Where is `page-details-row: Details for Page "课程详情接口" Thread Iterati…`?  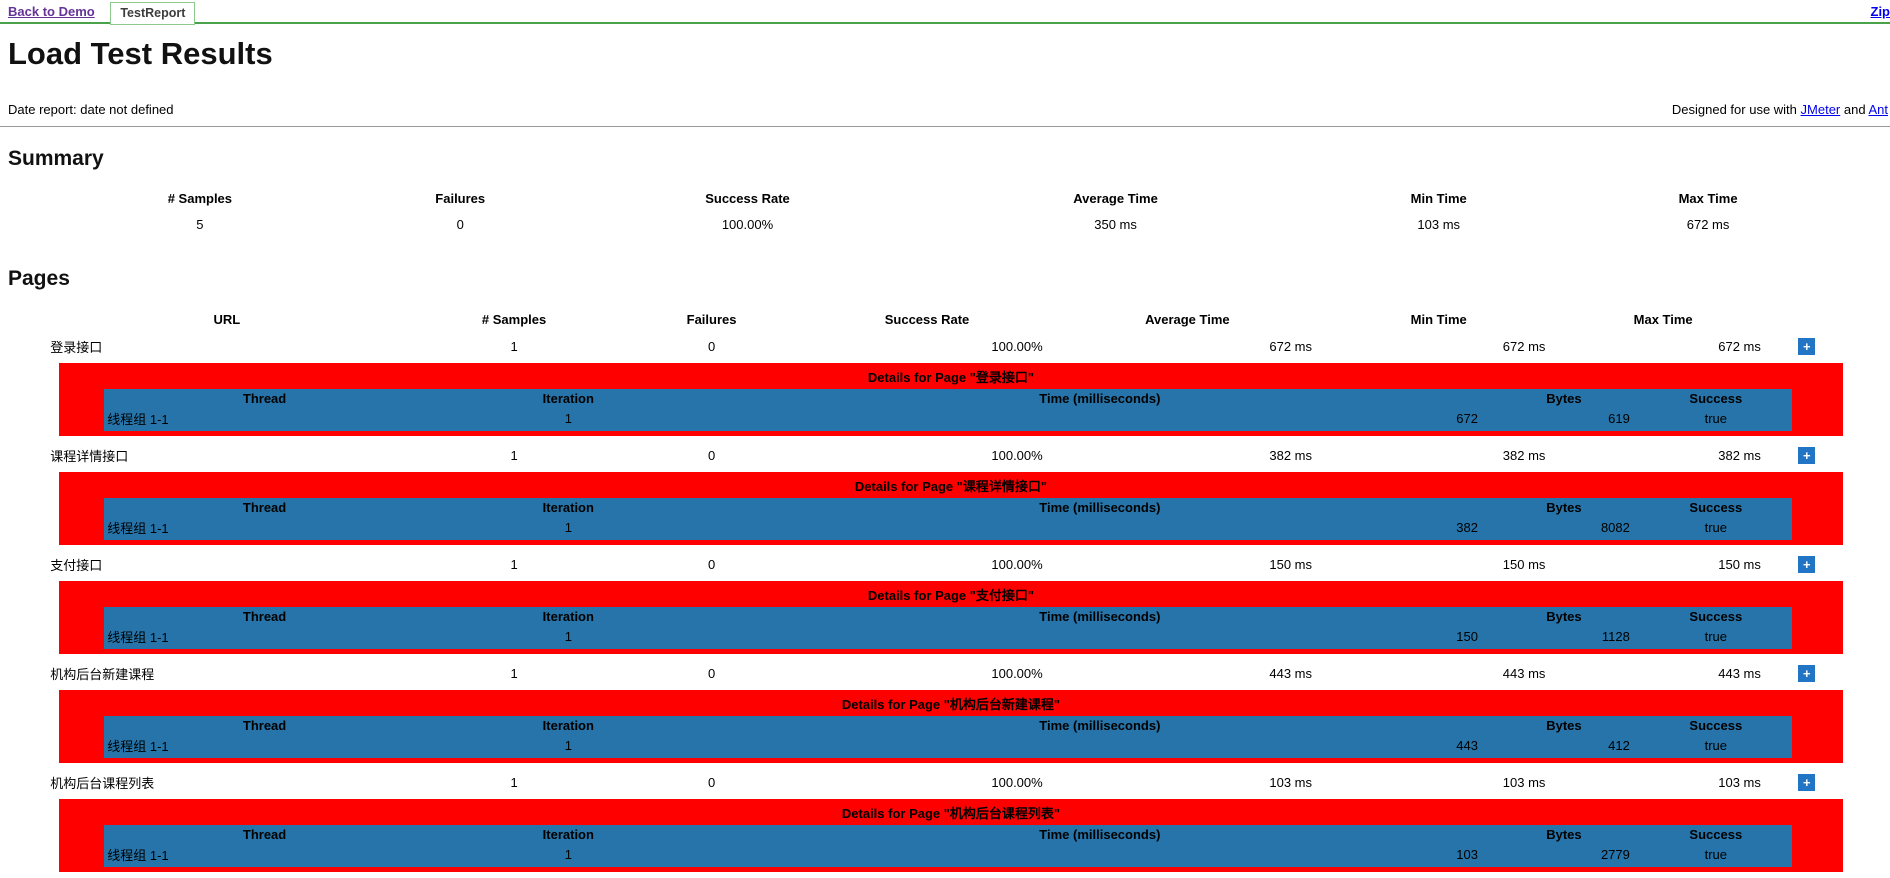 page-details-row: Details for Page "课程详情接口" Thread Iterati… is located at coordinates (945, 510).